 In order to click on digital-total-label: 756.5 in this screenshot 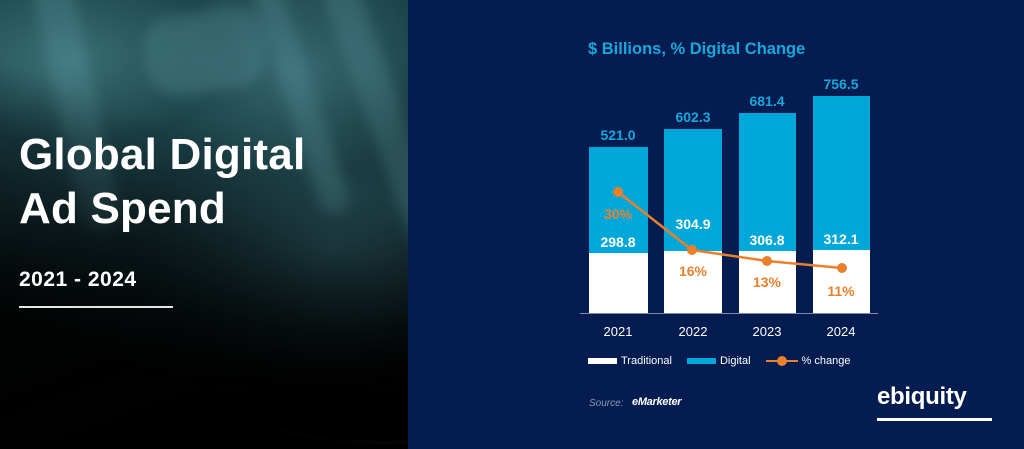, I will do `click(841, 84)`.